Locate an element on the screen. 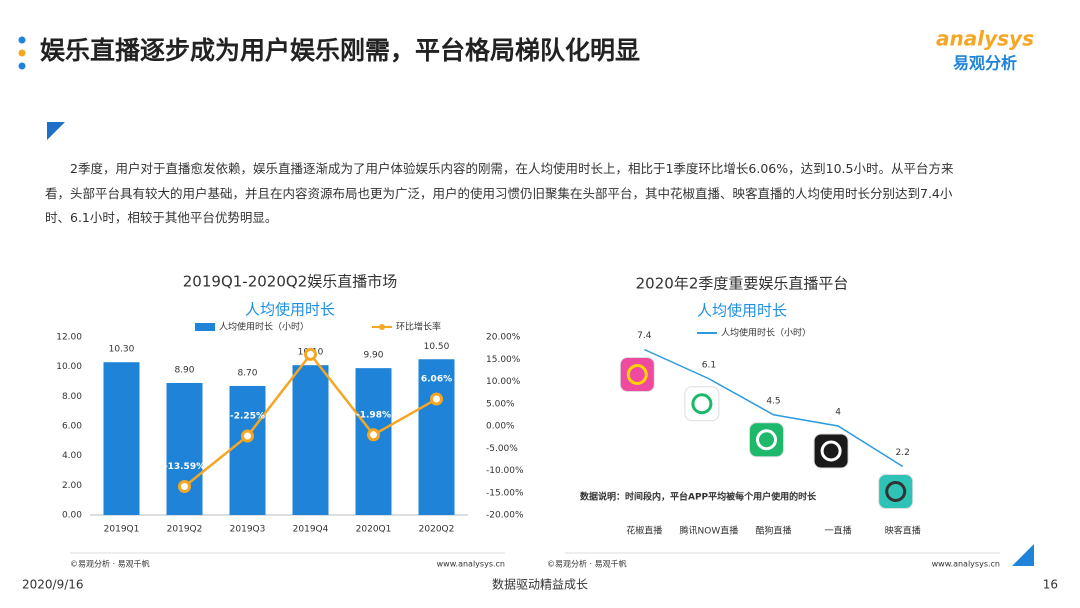 This screenshot has height=608, width=1080. point-label: 2.2 is located at coordinates (903, 453).